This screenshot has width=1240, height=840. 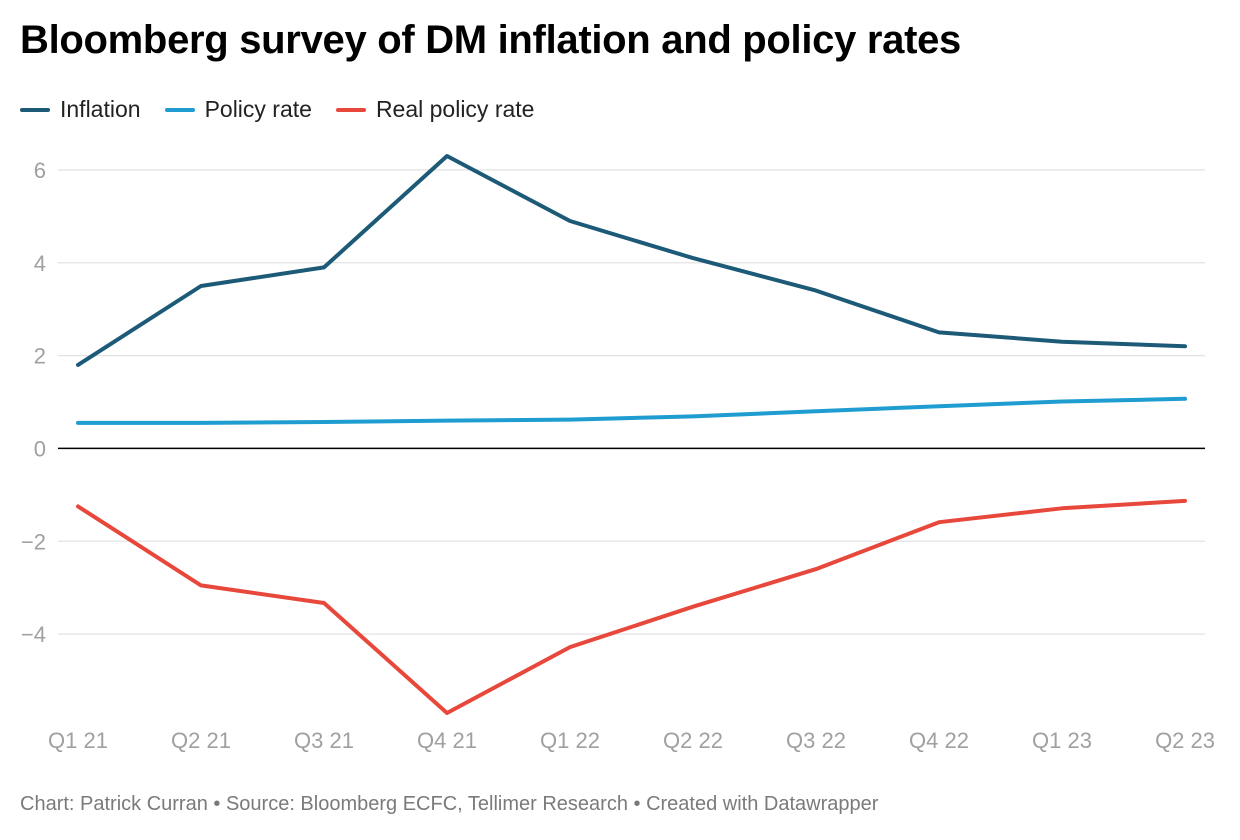 I want to click on x-tick-label: Q3 22, so click(x=816, y=740).